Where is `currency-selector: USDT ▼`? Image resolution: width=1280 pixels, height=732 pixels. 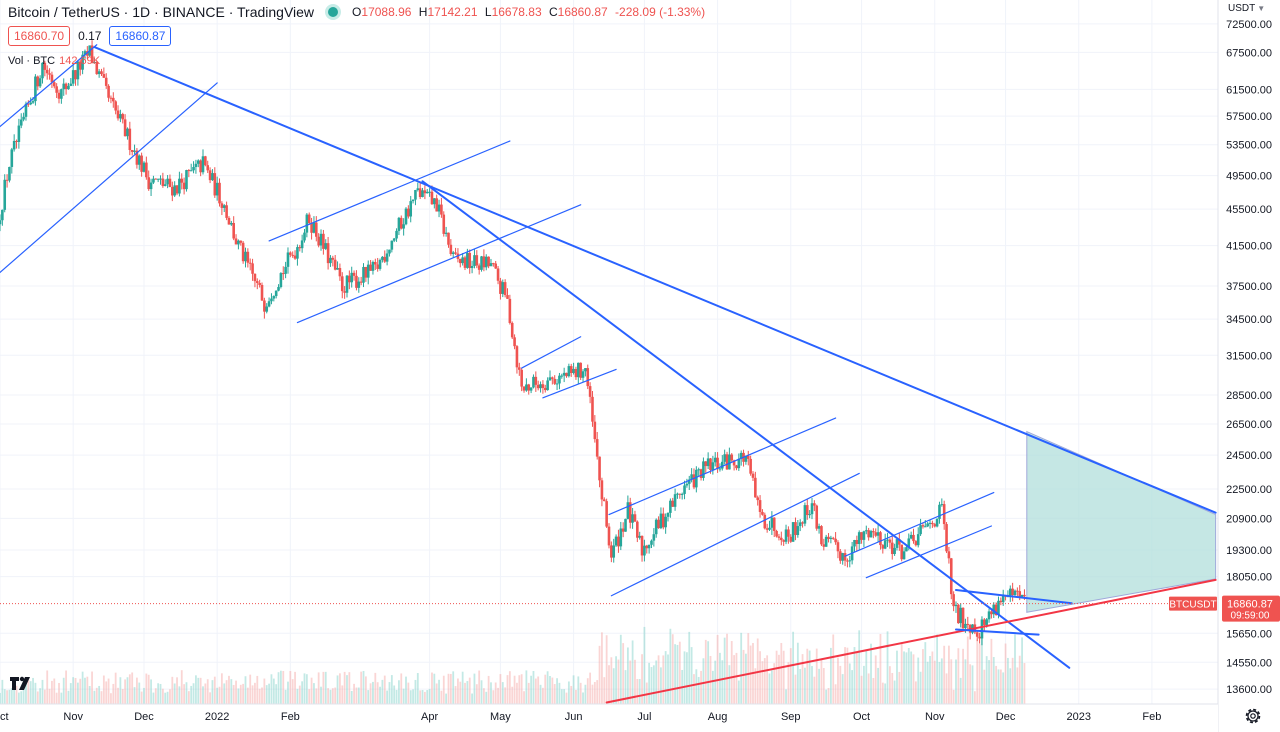 currency-selector: USDT ▼ is located at coordinates (1246, 8).